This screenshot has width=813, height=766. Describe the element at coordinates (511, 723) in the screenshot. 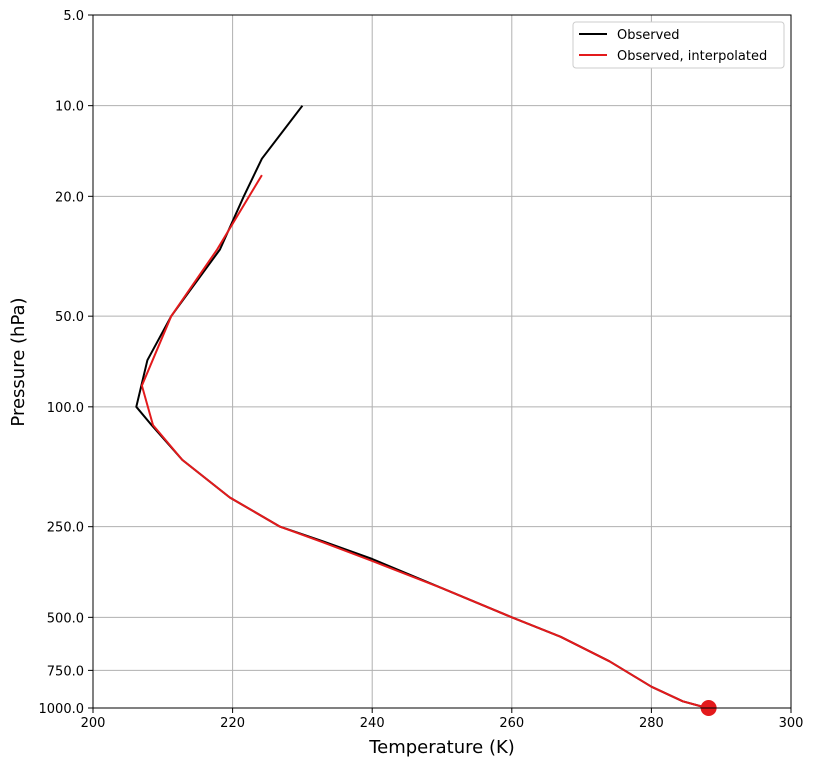

I see `x-tick-label: 260` at that location.